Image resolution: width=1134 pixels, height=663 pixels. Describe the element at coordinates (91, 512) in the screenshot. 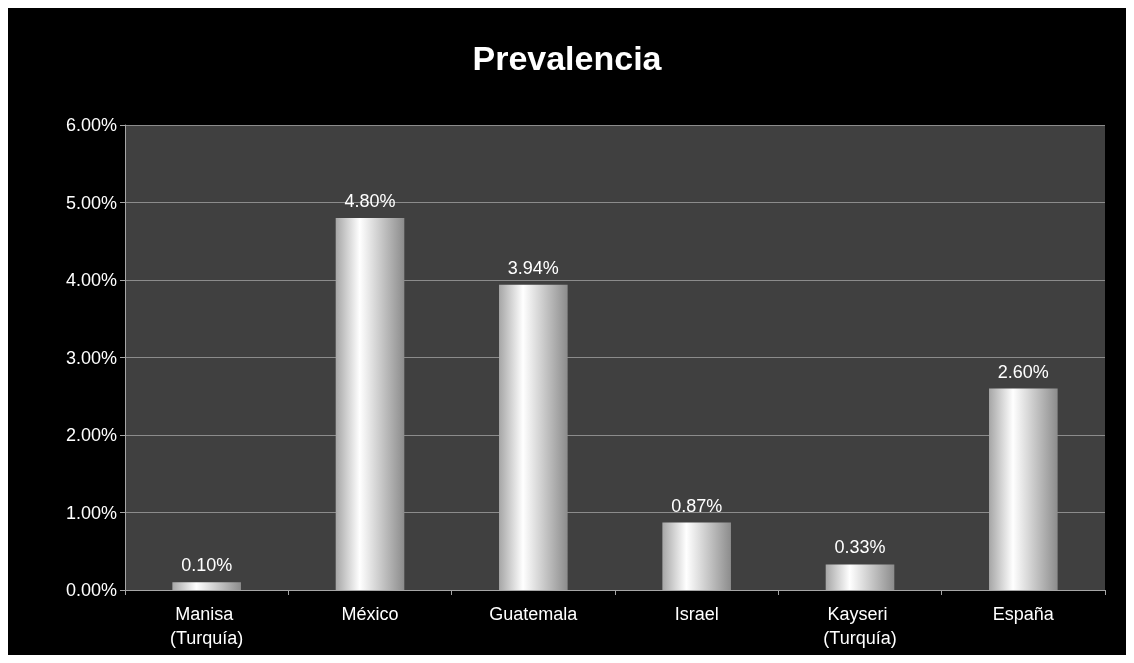

I see `y-tick-label: 1.00%` at that location.